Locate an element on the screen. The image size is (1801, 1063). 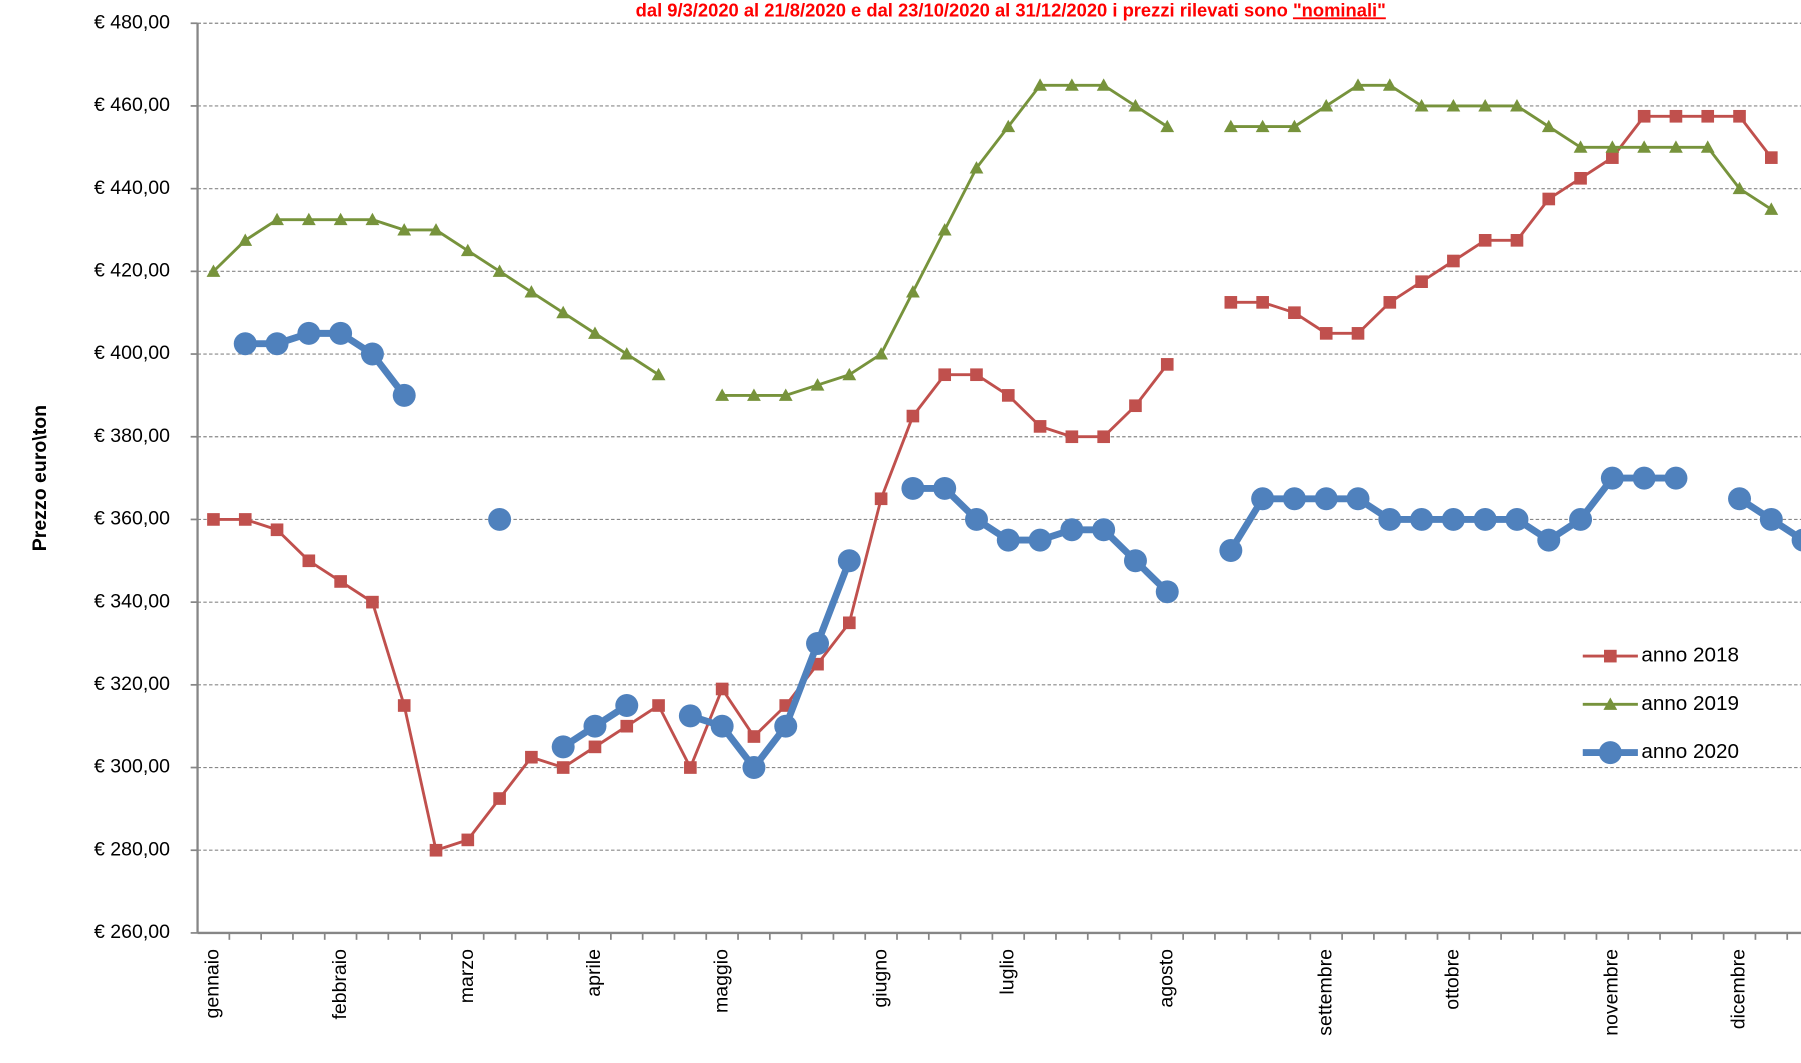
y-tick-label: € 440,00 is located at coordinates (132, 188).